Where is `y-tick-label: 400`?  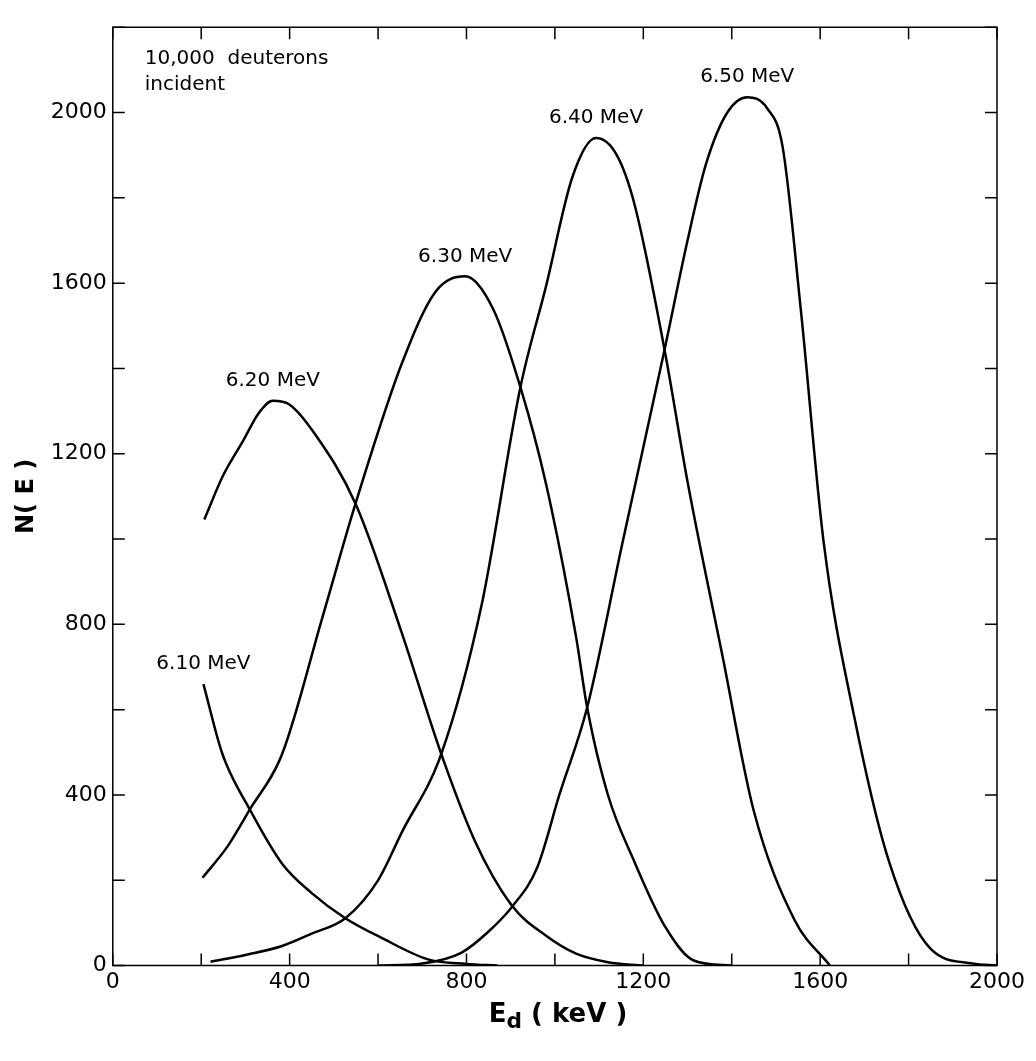
y-tick-label: 400 is located at coordinates (85, 793).